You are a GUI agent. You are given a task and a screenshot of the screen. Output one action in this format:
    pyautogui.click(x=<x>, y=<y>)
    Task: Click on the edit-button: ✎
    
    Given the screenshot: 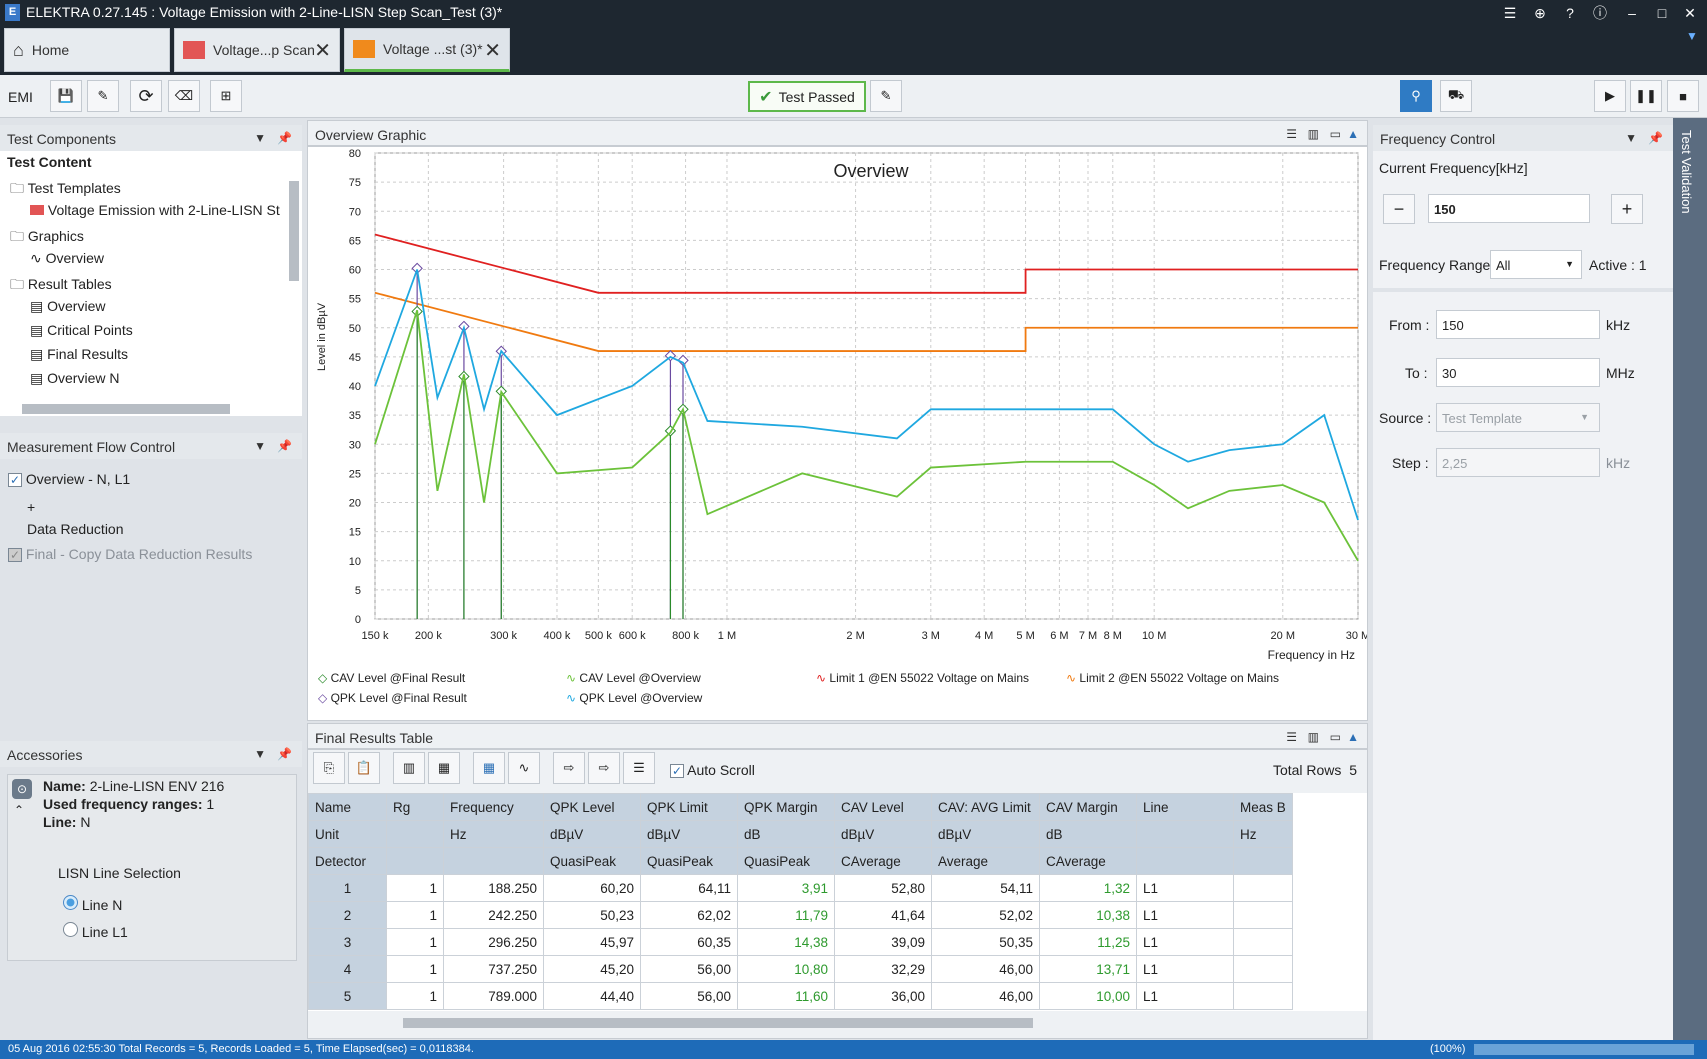 What is the action you would take?
    pyautogui.click(x=886, y=96)
    